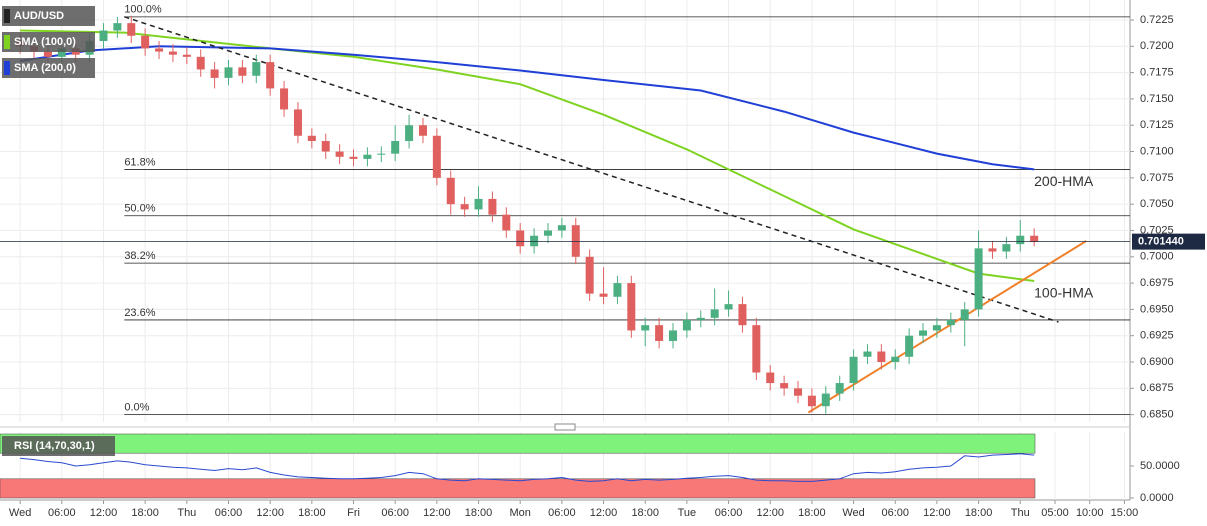 The height and width of the screenshot is (526, 1207). I want to click on x-tick-label: 05:00, so click(1055, 513).